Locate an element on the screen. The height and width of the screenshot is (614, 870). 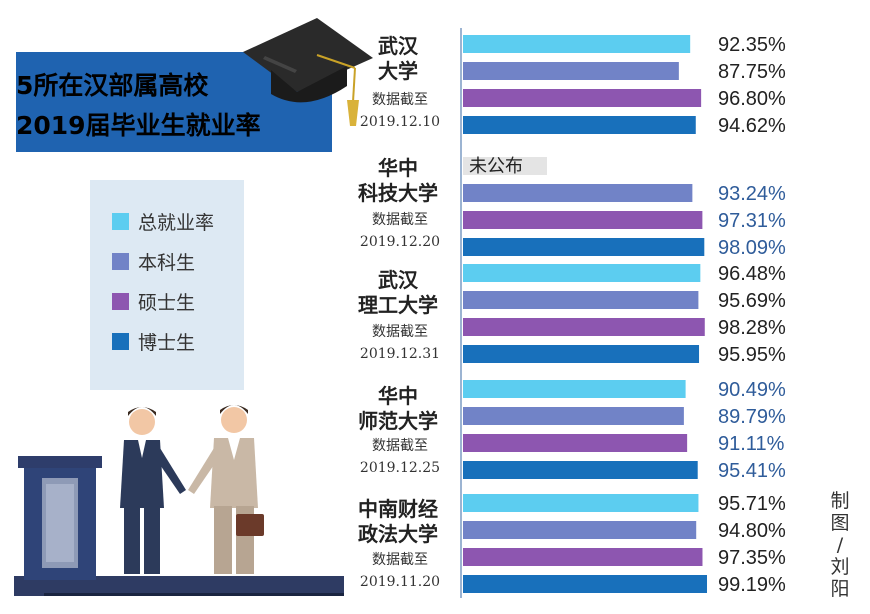
univ-name-hust: 华中 科技大学 is located at coordinates (398, 181).